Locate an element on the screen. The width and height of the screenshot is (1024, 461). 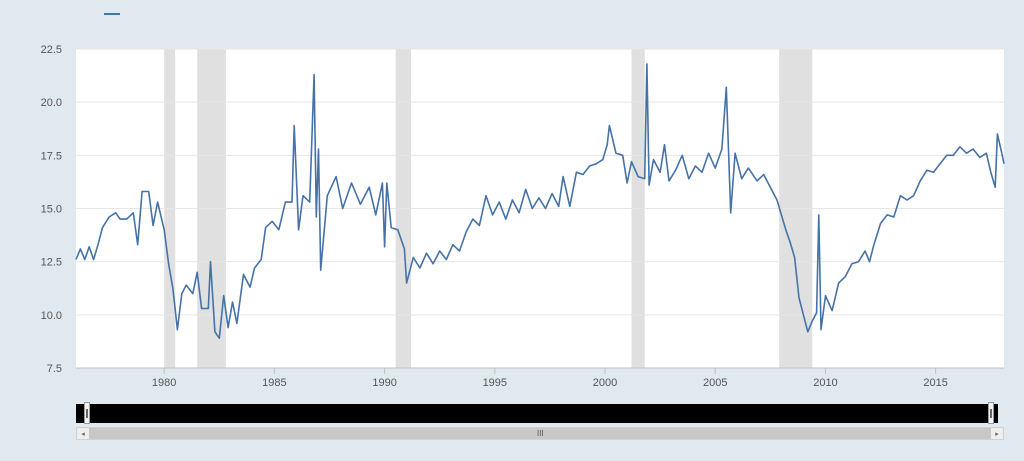
y-tick-label: 20.0 is located at coordinates (51, 103).